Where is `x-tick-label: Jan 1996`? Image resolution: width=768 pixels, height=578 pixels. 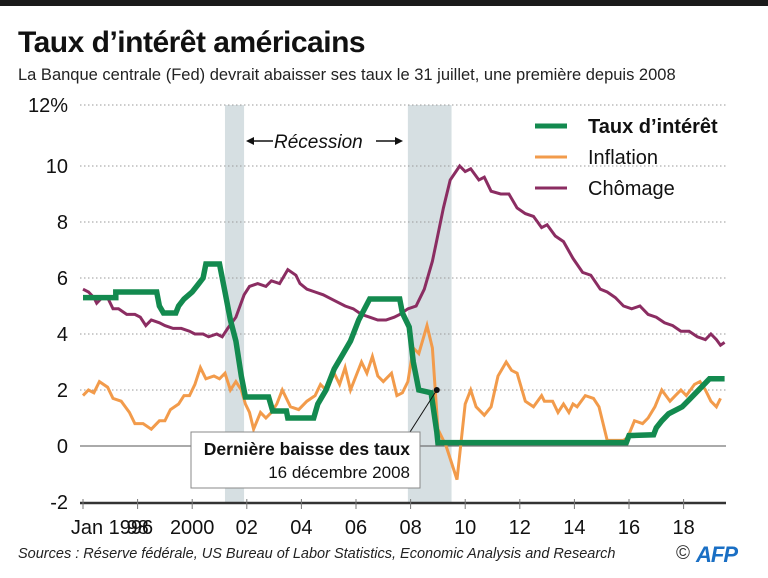 x-tick-label: Jan 1996 is located at coordinates (112, 528).